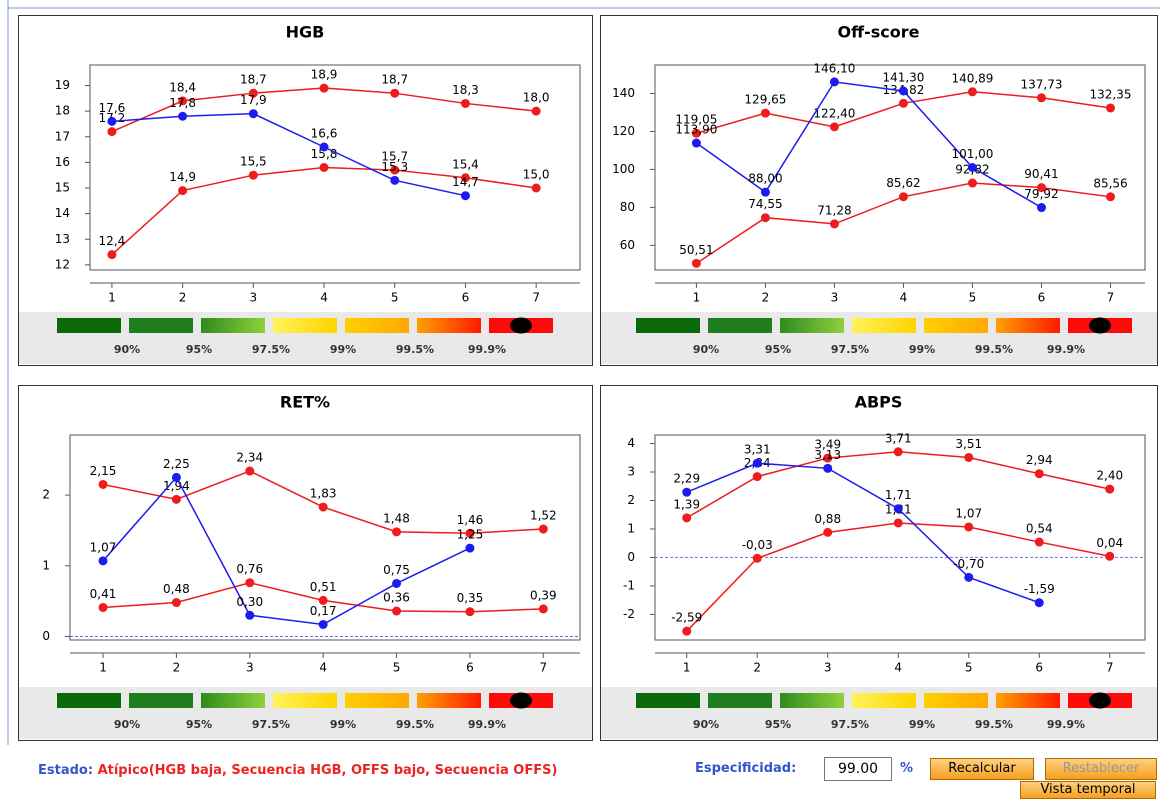 This screenshot has height=799, width=1160. Describe the element at coordinates (686, 479) in the screenshot. I see `data-label: 2,29` at that location.